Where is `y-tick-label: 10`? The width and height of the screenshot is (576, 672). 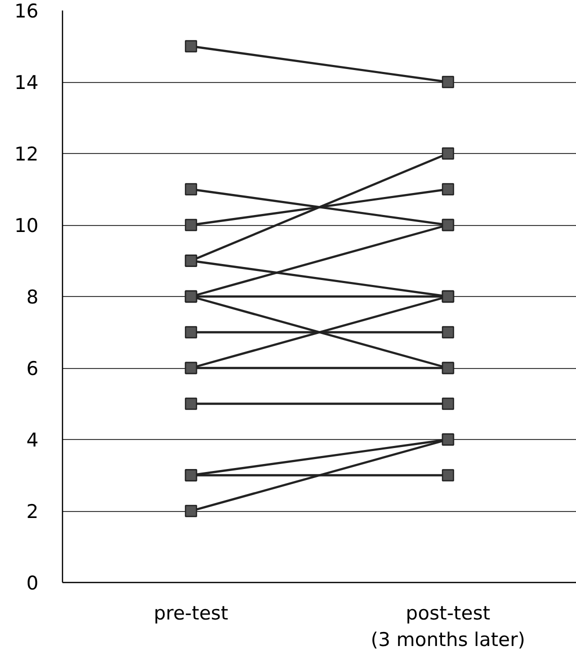
y-tick-label: 10 is located at coordinates (26, 226).